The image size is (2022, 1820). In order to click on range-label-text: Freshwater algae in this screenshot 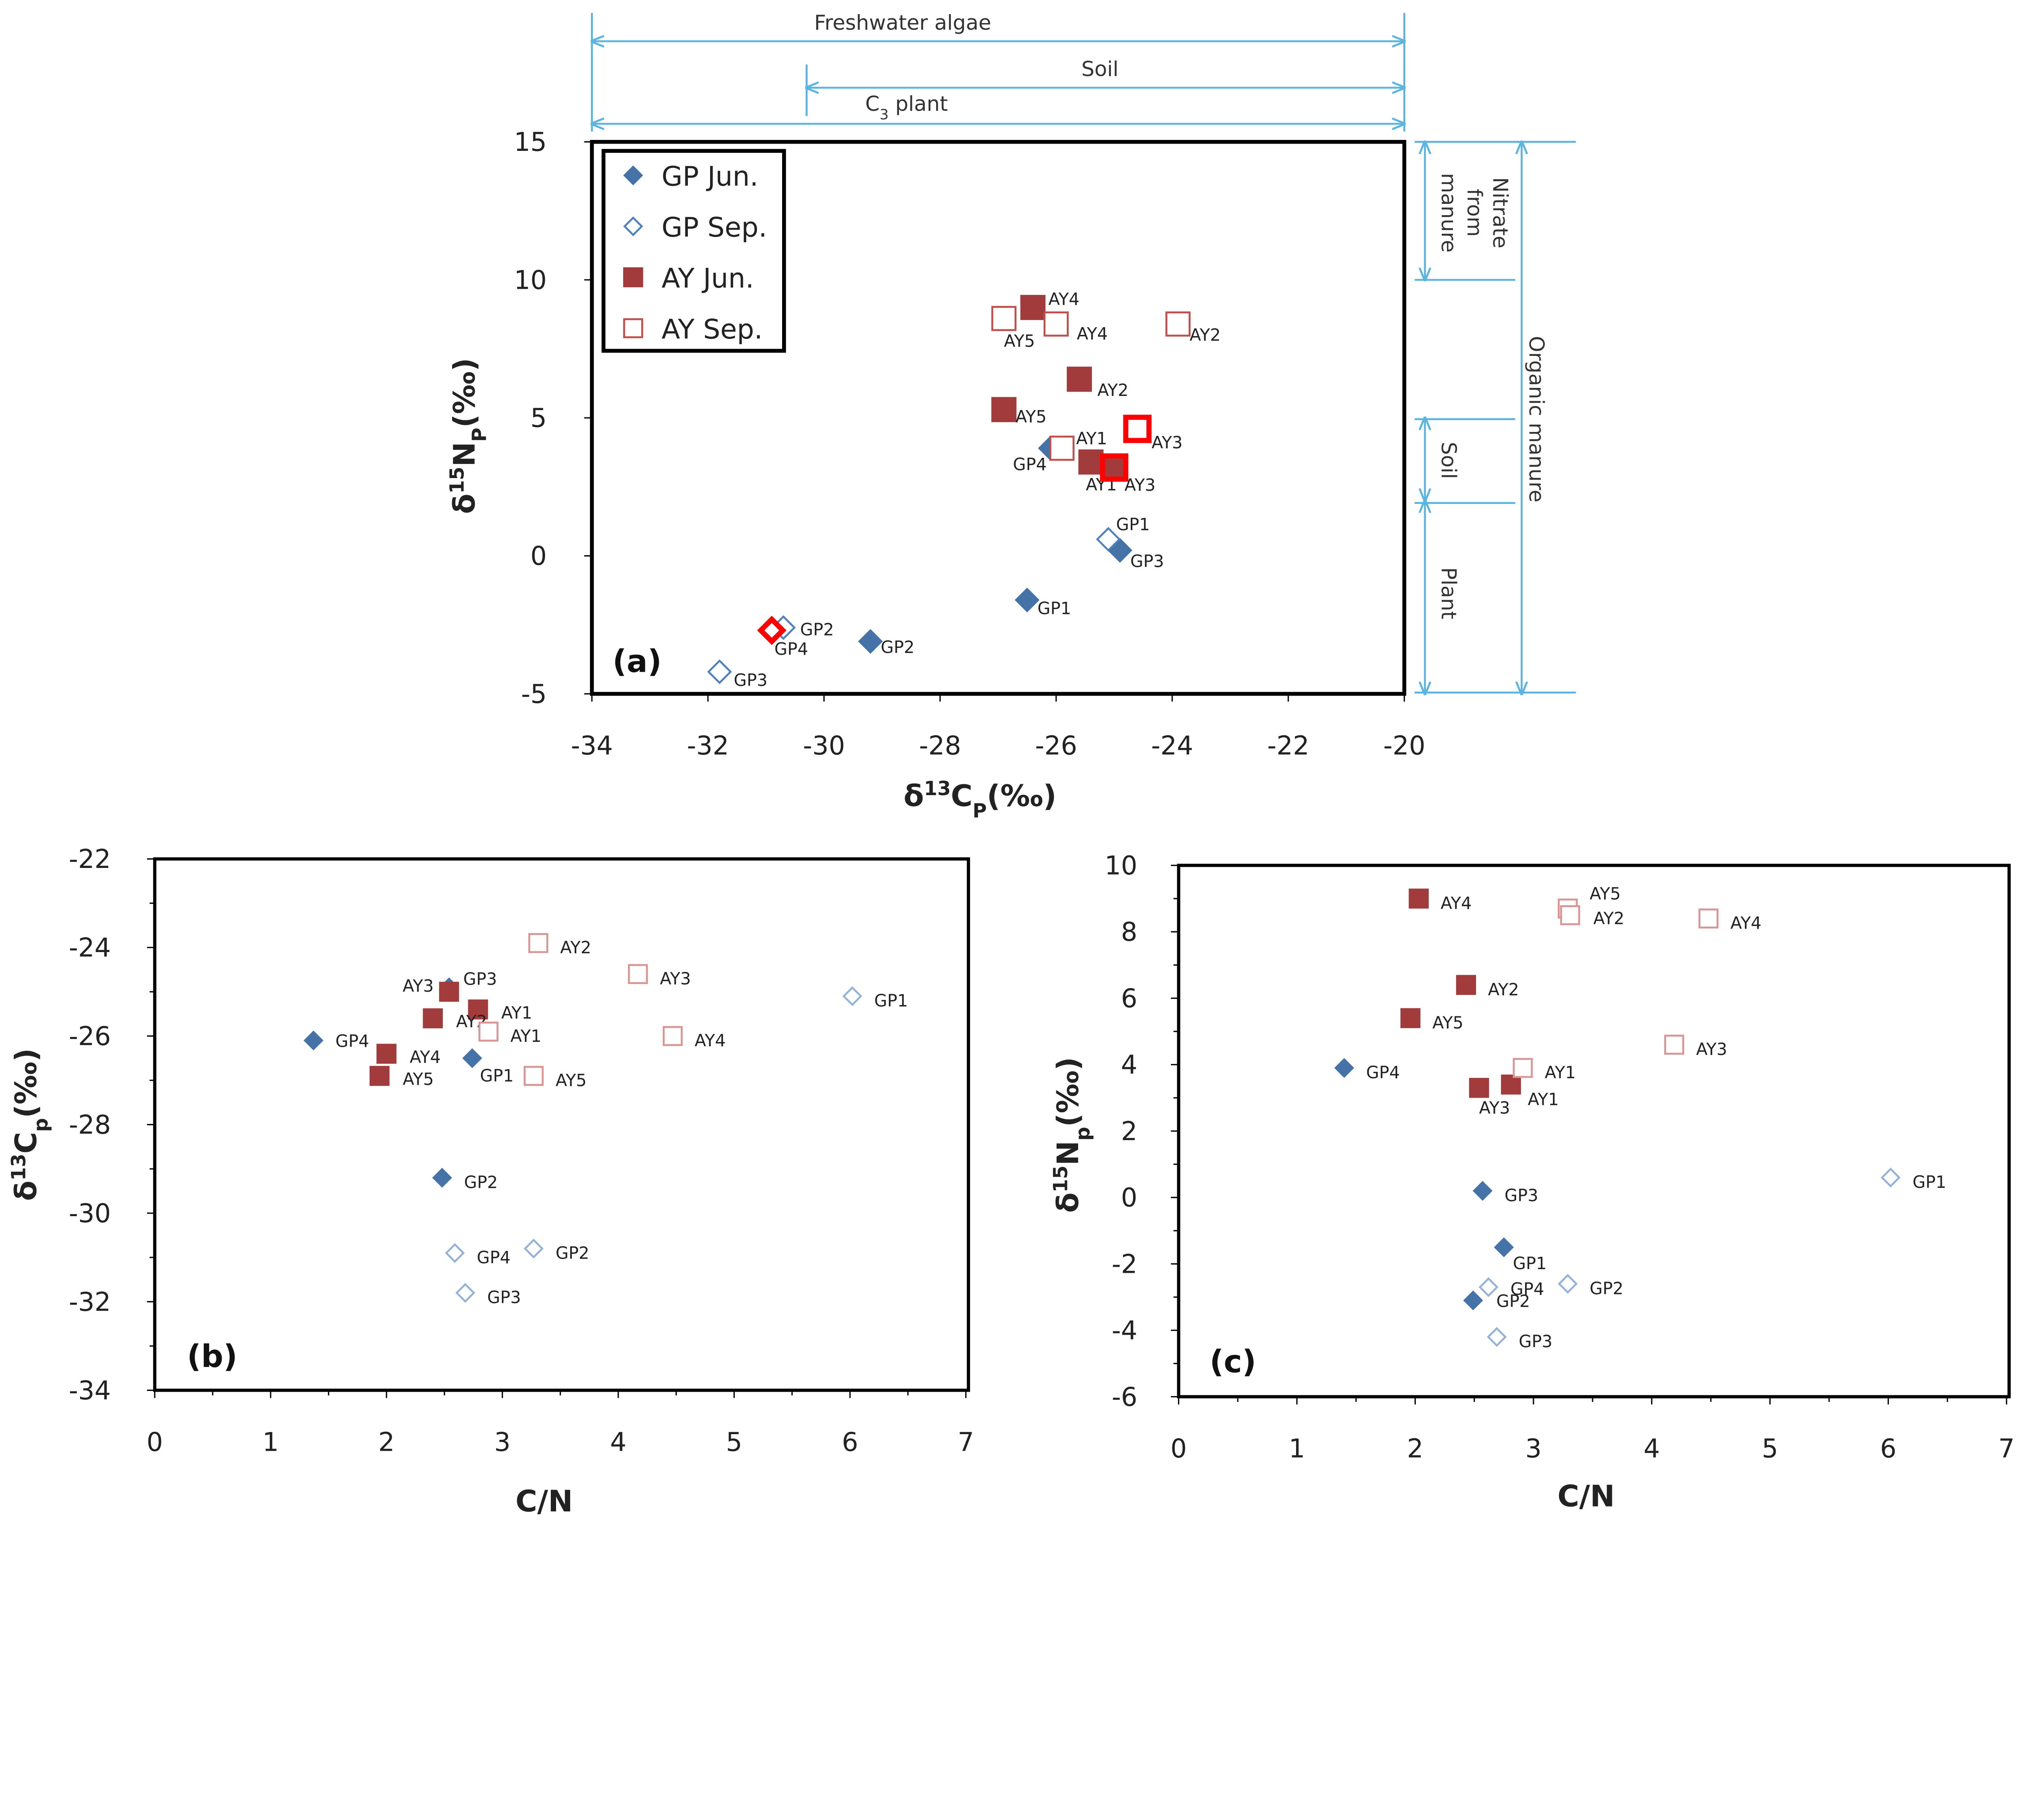, I will do `click(902, 23)`.